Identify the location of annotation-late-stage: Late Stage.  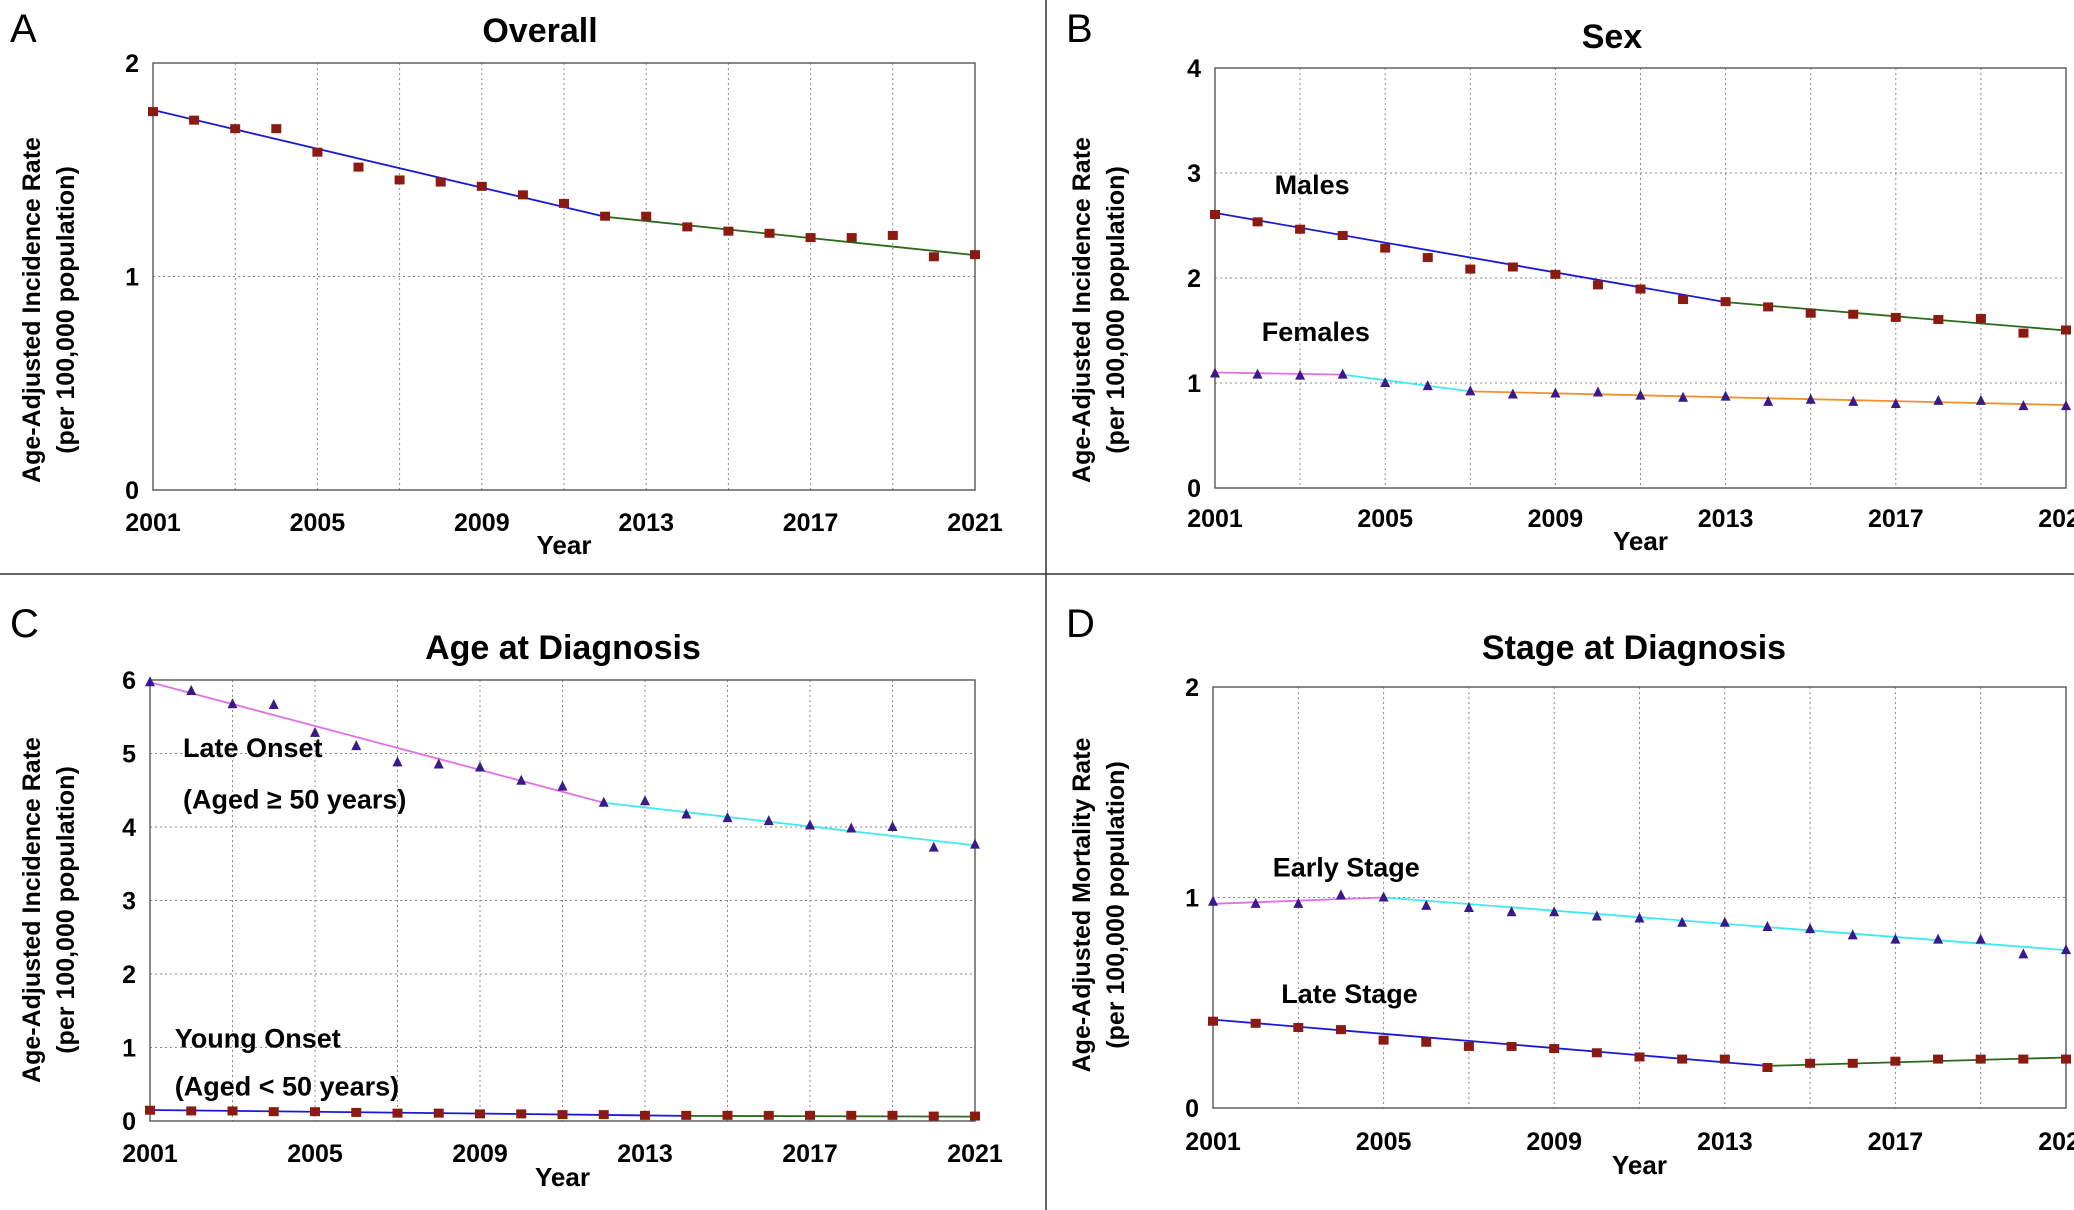
(1349, 994).